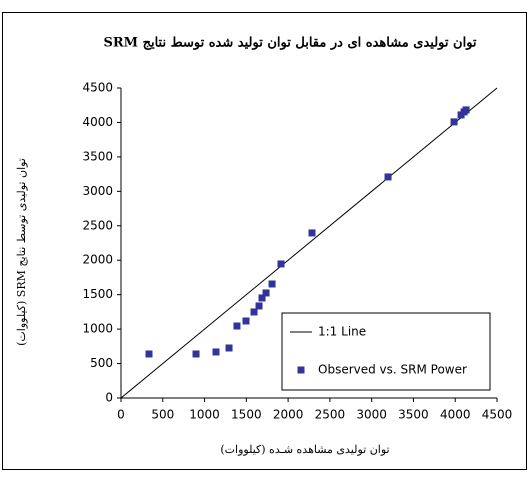 This screenshot has height=478, width=529. Describe the element at coordinates (97, 122) in the screenshot. I see `y-tick-label: 4000` at that location.